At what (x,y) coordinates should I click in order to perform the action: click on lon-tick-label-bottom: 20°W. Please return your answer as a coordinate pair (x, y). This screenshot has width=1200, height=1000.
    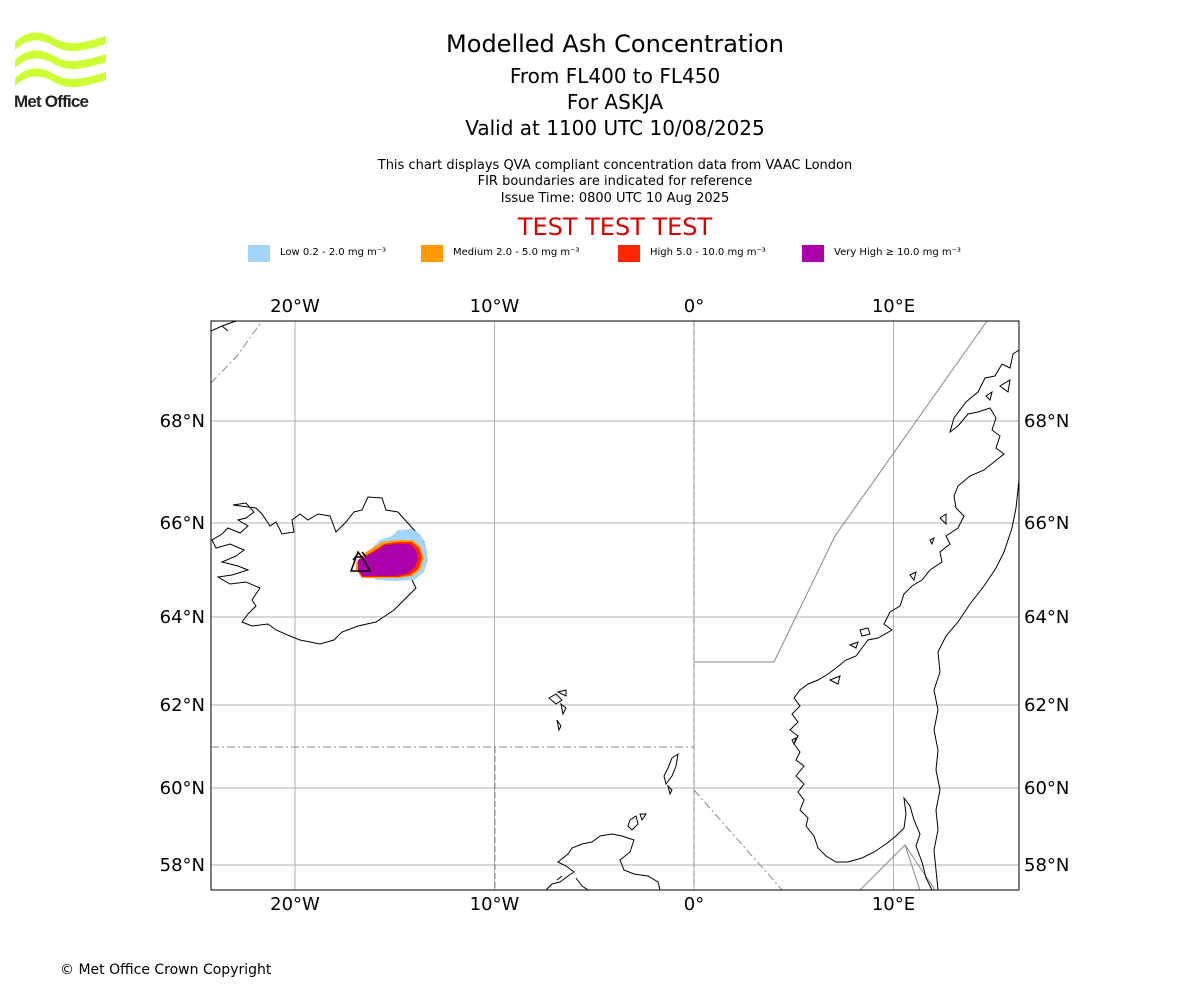
    Looking at the image, I should click on (295, 904).